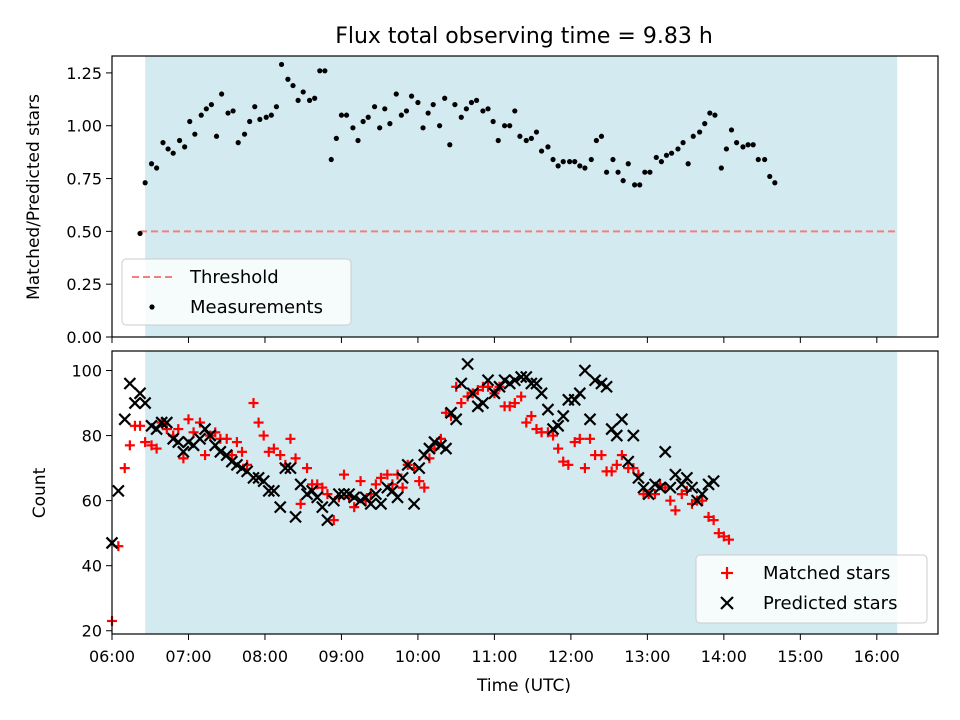 Image resolution: width=960 pixels, height=720 pixels. I want to click on bottom-x-tick-label: 08:00, so click(265, 656).